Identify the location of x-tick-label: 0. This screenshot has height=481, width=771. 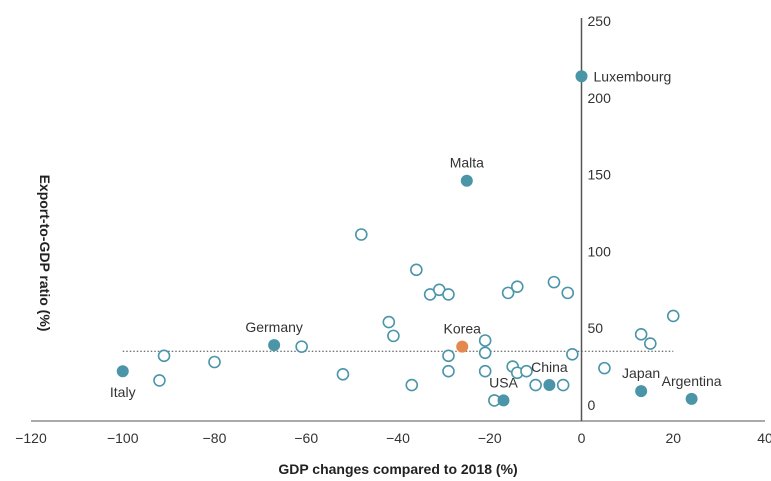
(582, 438).